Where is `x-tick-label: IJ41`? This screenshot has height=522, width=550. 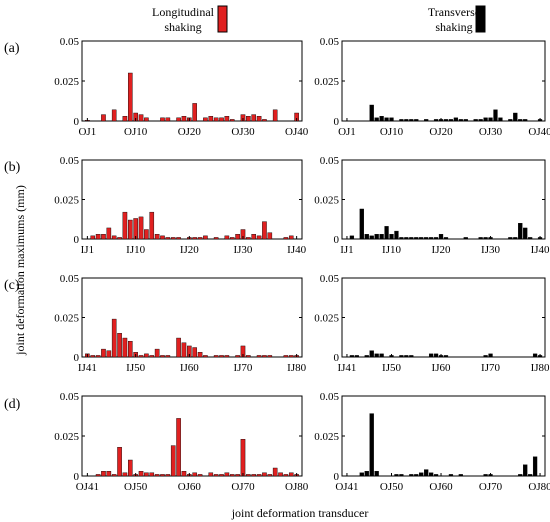
x-tick-label: IJ41 is located at coordinates (346, 368).